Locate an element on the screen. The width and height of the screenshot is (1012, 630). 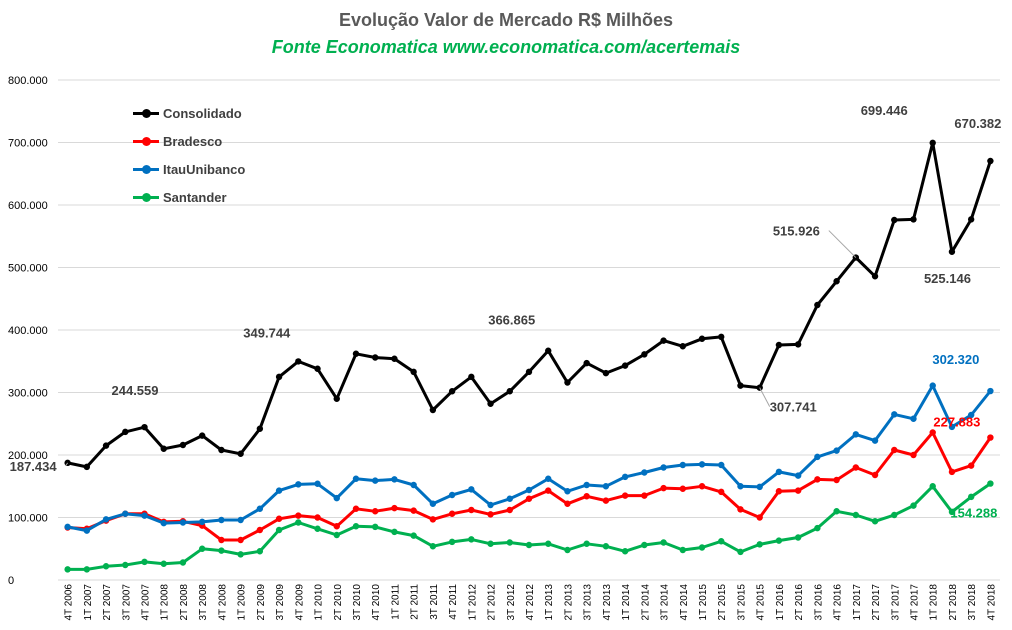
legend-label: Consolidado is located at coordinates (202, 113).